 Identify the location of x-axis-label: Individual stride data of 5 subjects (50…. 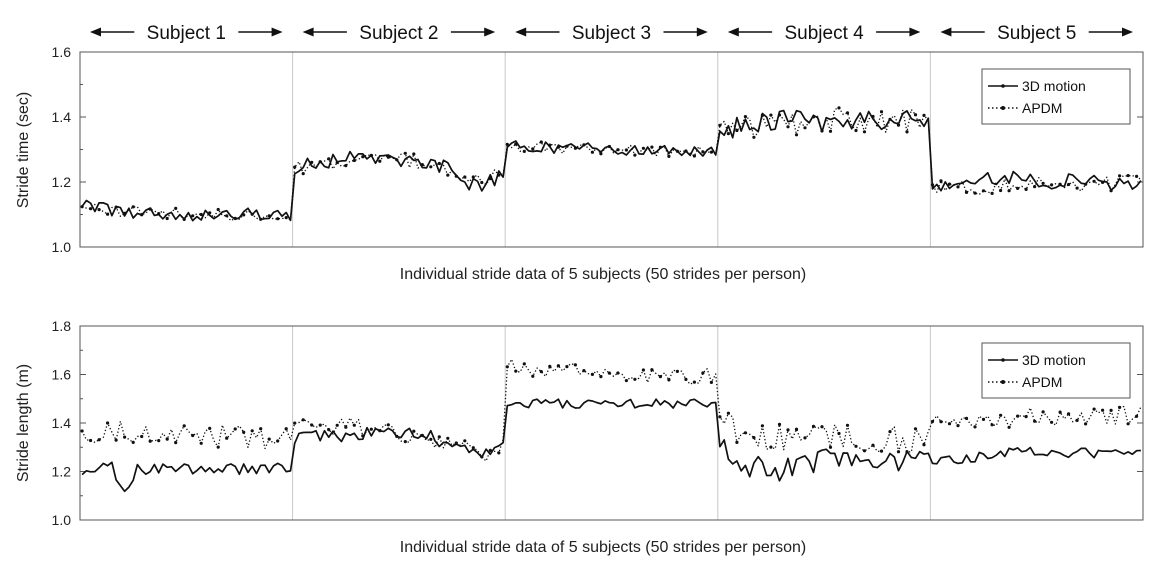
(603, 274).